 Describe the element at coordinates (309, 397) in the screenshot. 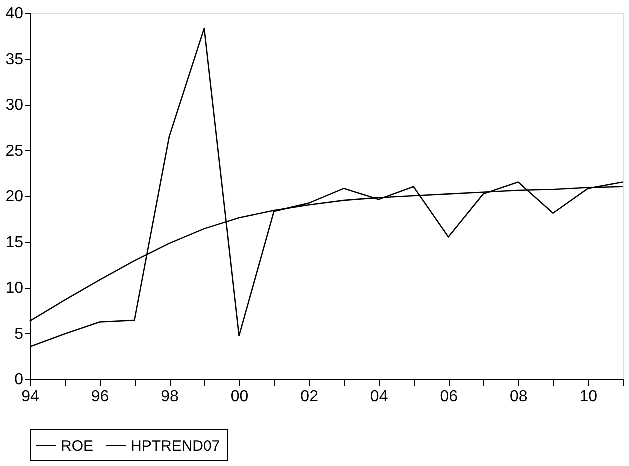

I see `x-tick-label: 02` at that location.